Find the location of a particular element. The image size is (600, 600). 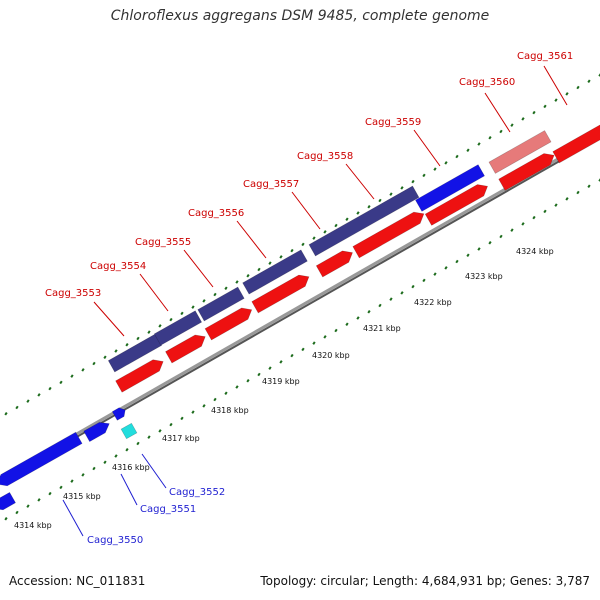

gene-label: Cagg_3552 is located at coordinates (197, 492).